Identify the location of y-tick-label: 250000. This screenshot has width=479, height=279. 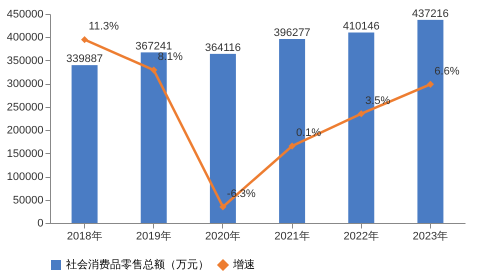
(25, 107).